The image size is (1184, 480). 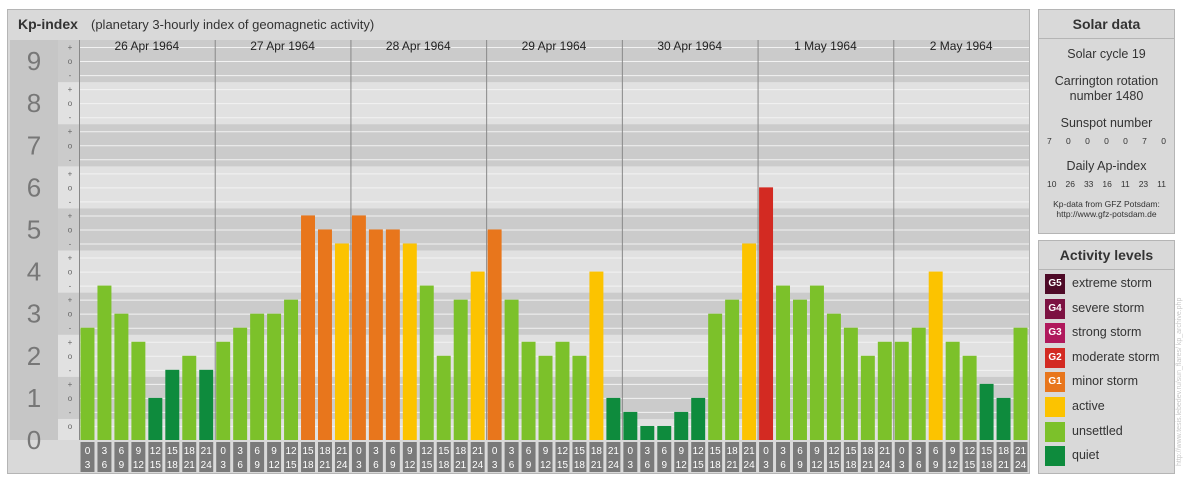 What do you see at coordinates (1107, 308) in the screenshot?
I see `legend-item: G4 severe storm` at bounding box center [1107, 308].